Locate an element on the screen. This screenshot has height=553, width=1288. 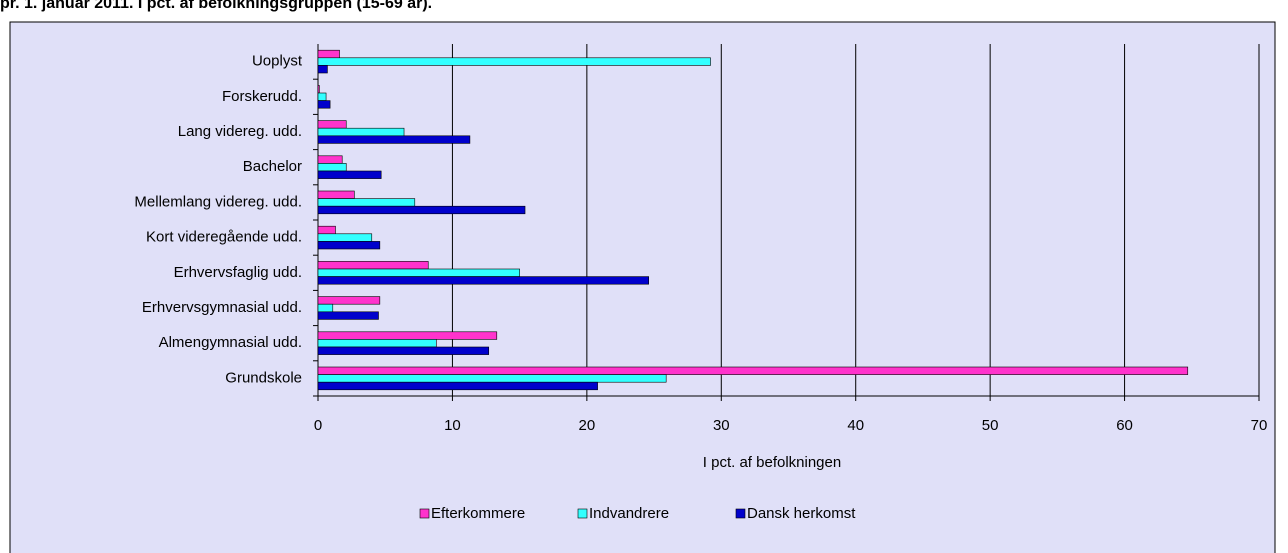
y-tick-label: Mellemlang videreg. udd. is located at coordinates (218, 201).